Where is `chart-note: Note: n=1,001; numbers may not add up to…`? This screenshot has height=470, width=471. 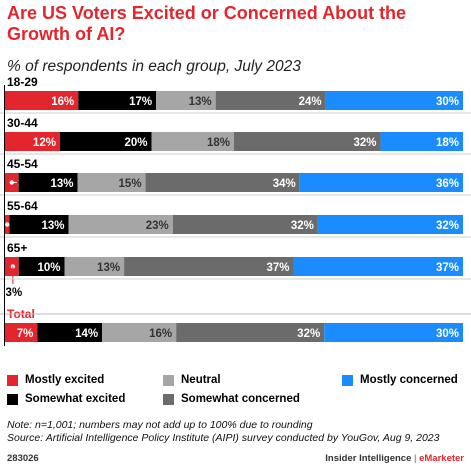
chart-note: Note: n=1,001; numbers may not add up to… is located at coordinates (160, 425).